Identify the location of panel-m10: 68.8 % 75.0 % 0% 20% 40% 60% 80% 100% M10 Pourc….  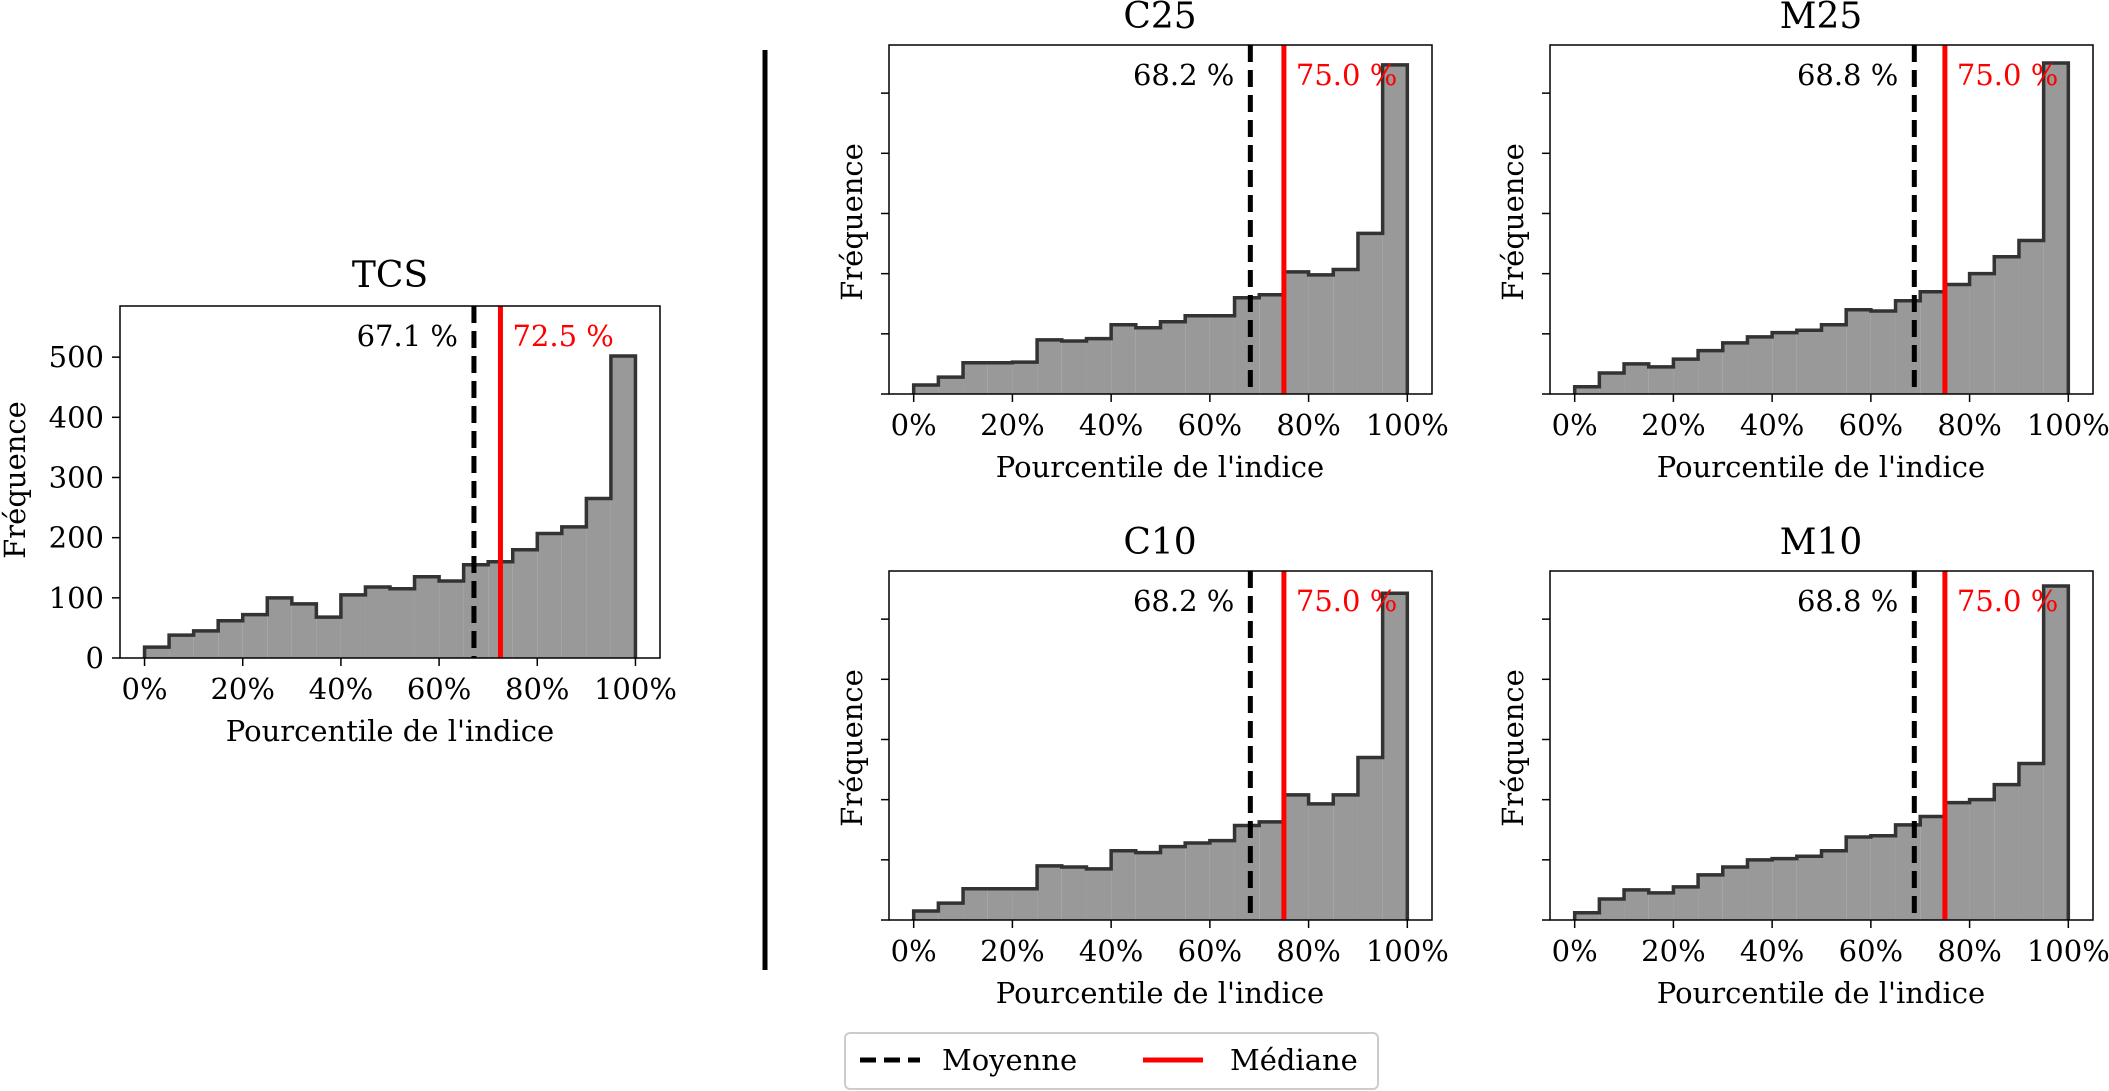
(1802, 766).